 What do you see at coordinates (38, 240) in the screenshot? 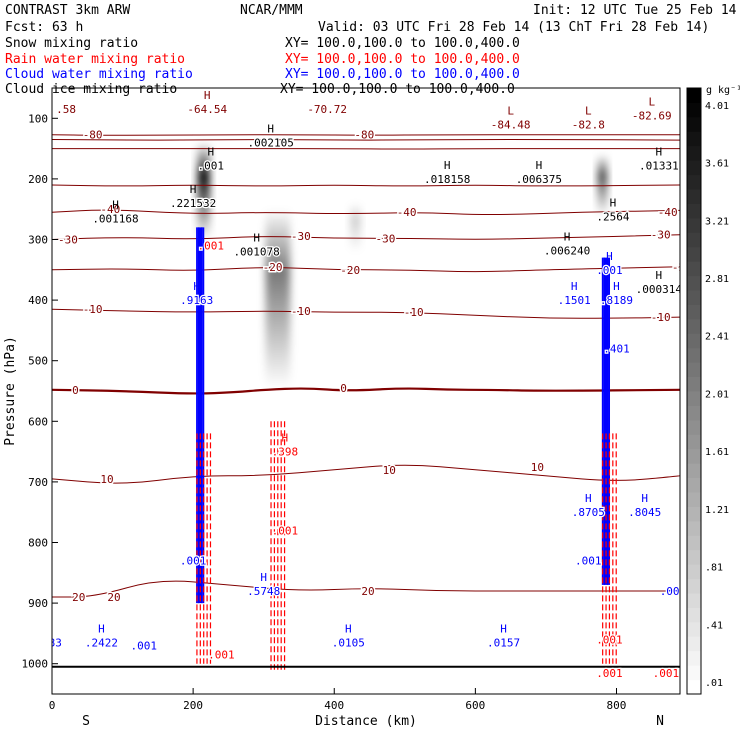
I see `y-tick-label-2: 300` at bounding box center [38, 240].